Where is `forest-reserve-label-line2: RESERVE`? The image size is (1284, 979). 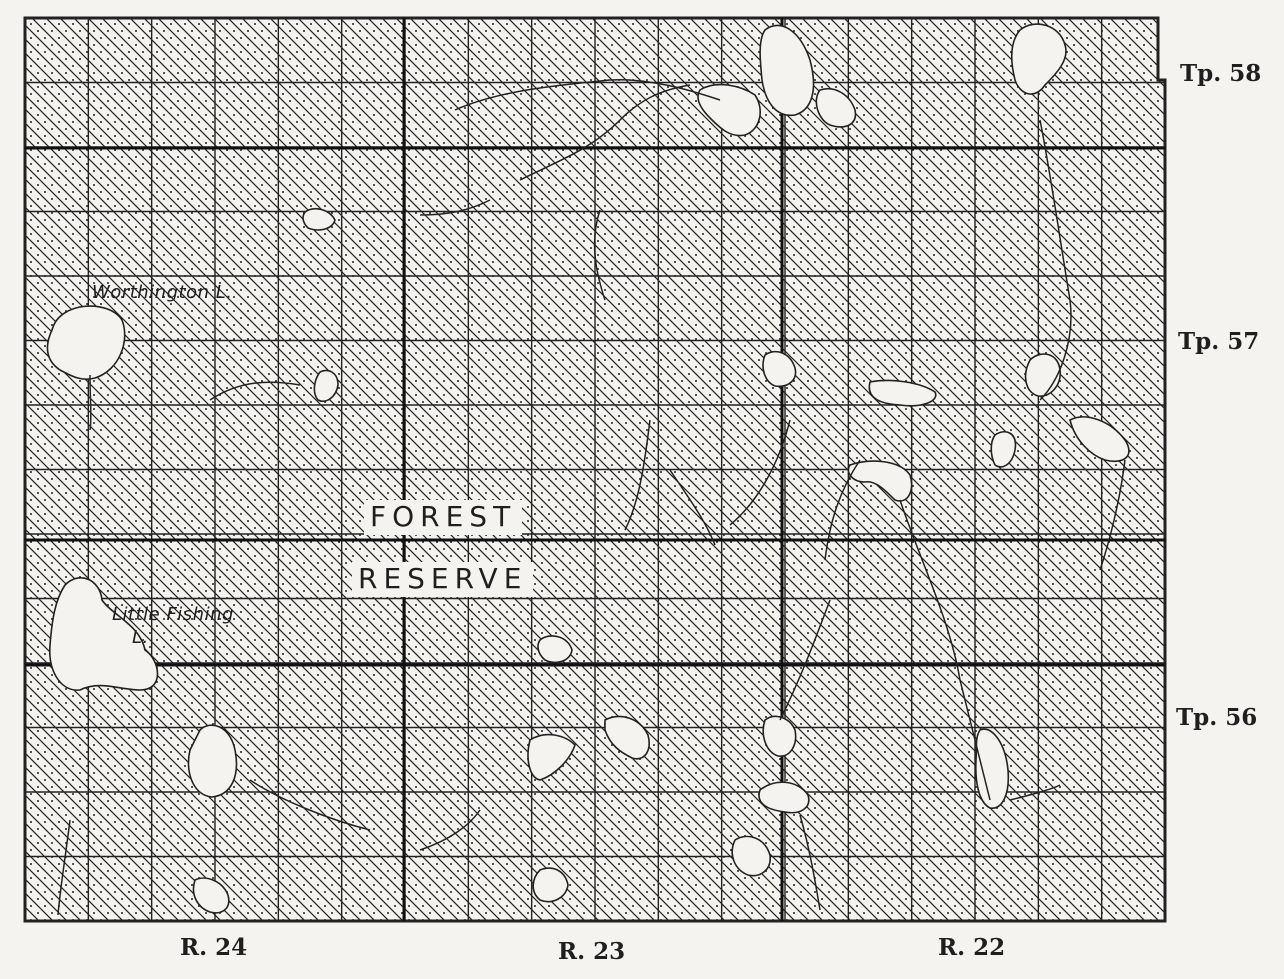
forest-reserve-label-line2: RESERVE is located at coordinates (443, 579).